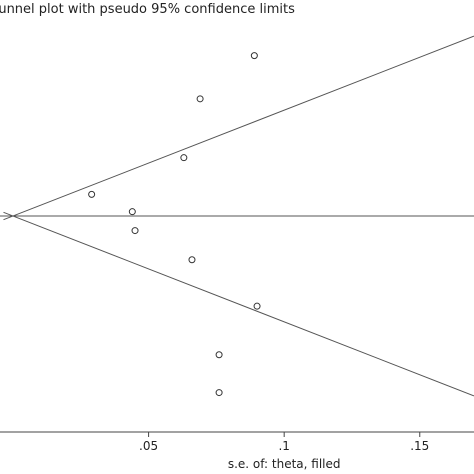 The width and height of the screenshot is (474, 474). Describe the element at coordinates (283, 446) in the screenshot. I see `x-tick-label: .1` at that location.